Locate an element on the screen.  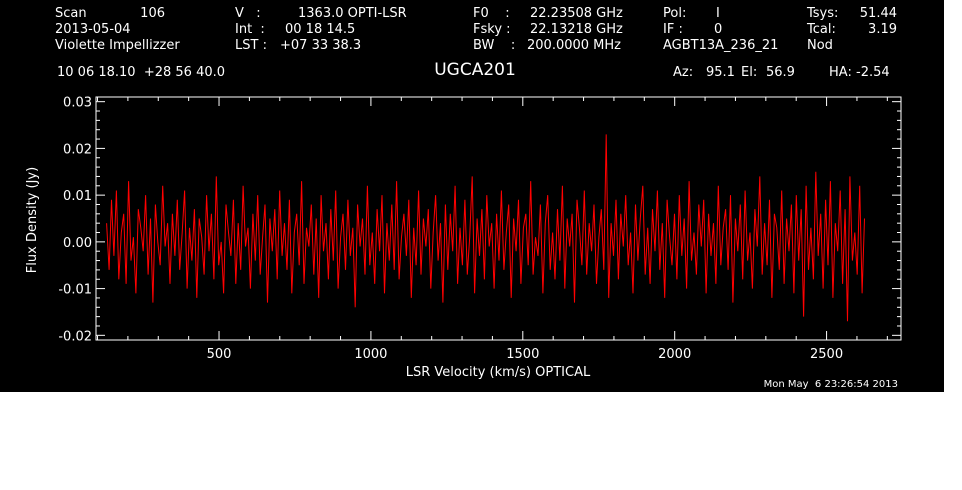
lst-value: +07 33 38.3 is located at coordinates (321, 45).